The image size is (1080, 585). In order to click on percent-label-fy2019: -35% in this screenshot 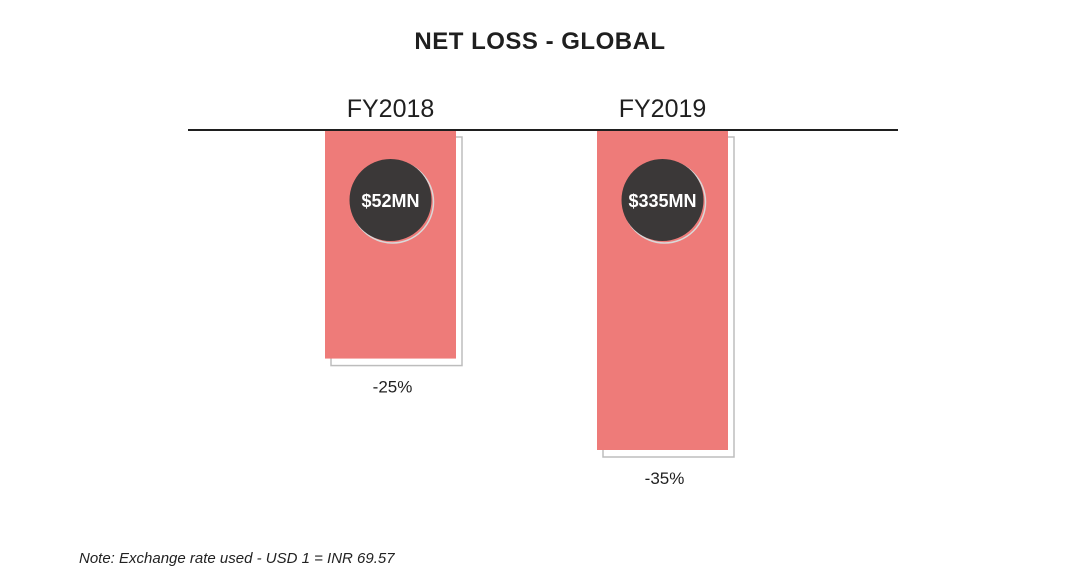, I will do `click(665, 478)`.